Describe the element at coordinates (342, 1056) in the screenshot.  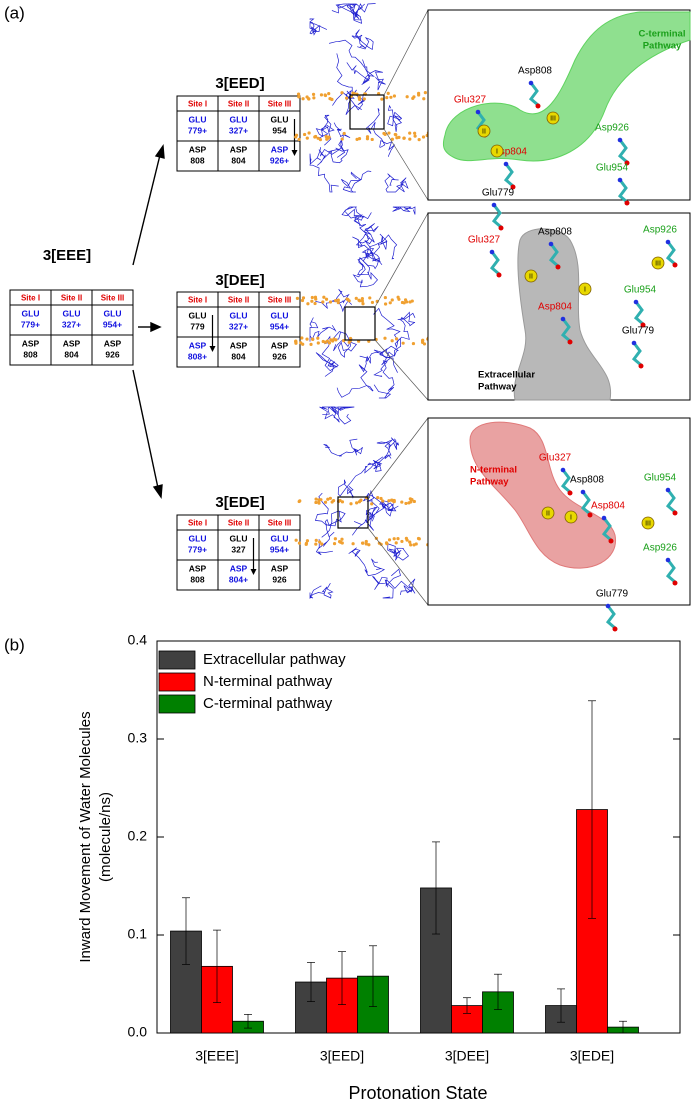
I see `x-tick-label: 3[EED]` at that location.